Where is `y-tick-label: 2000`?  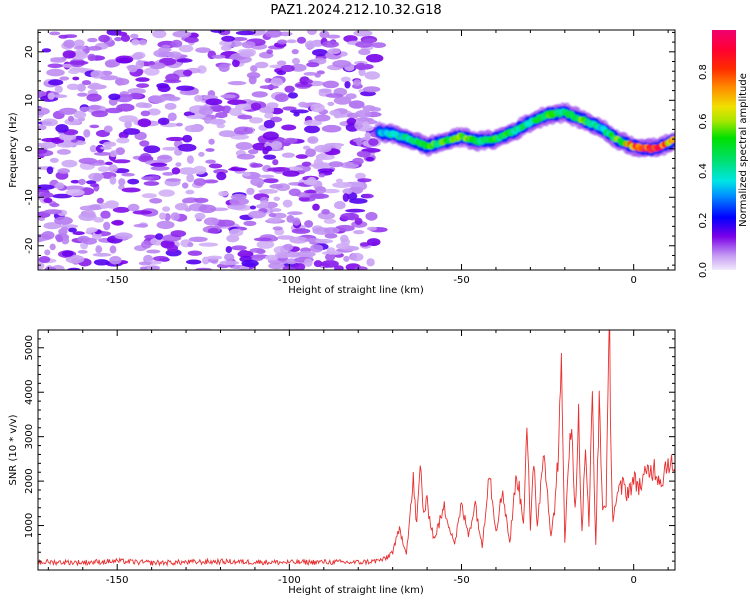 y-tick-label: 2000 is located at coordinates (29, 480).